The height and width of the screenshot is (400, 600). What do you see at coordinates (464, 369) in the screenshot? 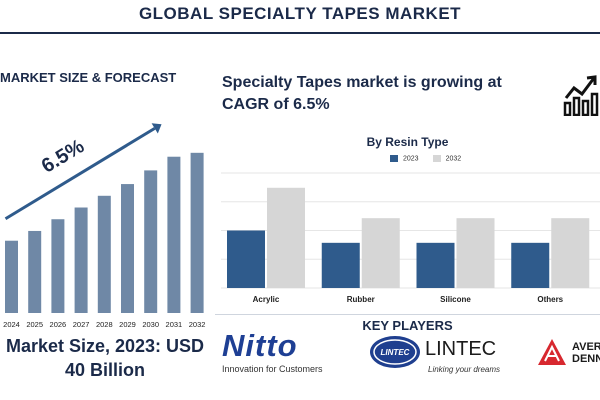
I see `lintec-tagline: Linking your dreams` at bounding box center [464, 369].